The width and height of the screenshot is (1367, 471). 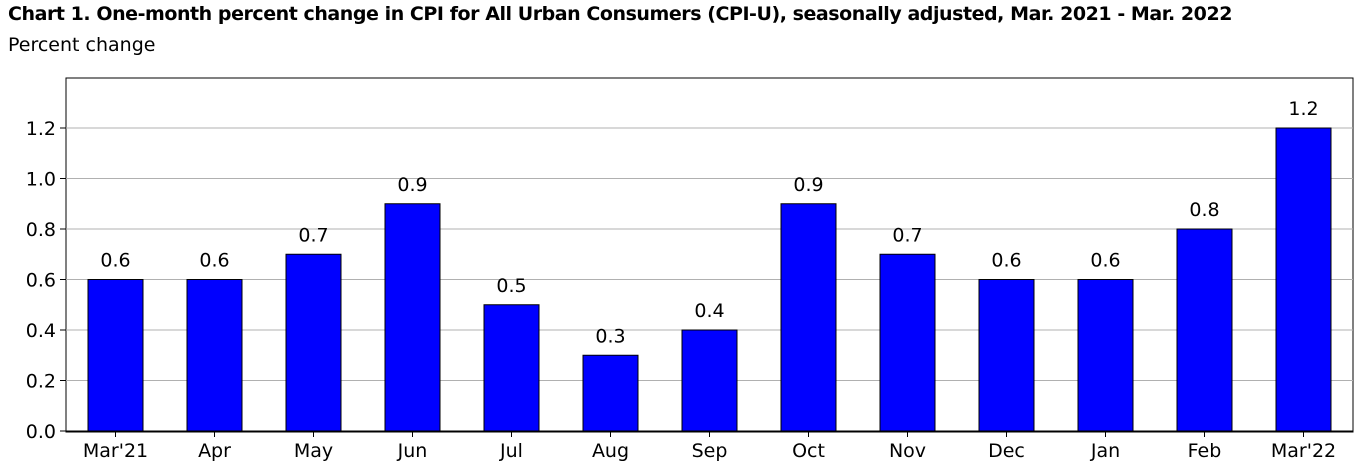 I want to click on x-tick-label: Mar'21, so click(x=115, y=451).